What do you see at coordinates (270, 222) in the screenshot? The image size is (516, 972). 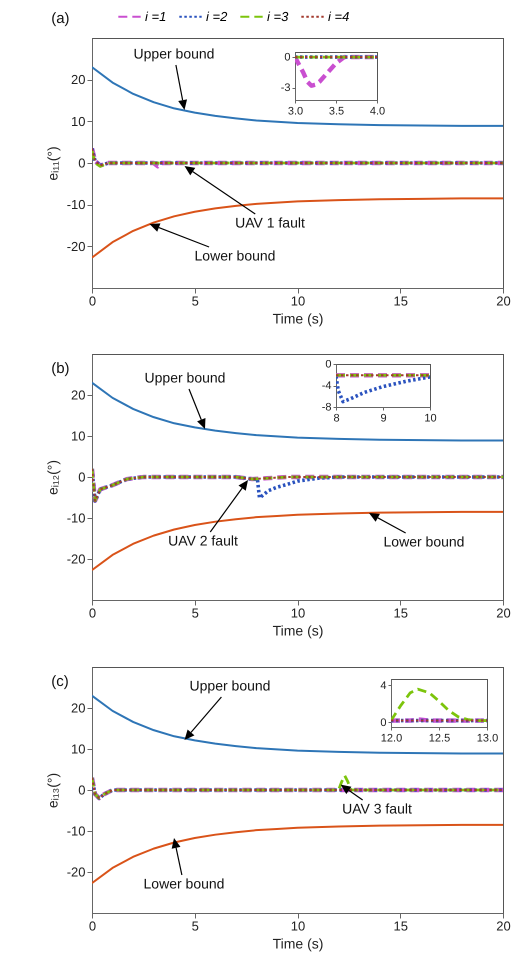 I see `annotation: UAV 1 fault` at bounding box center [270, 222].